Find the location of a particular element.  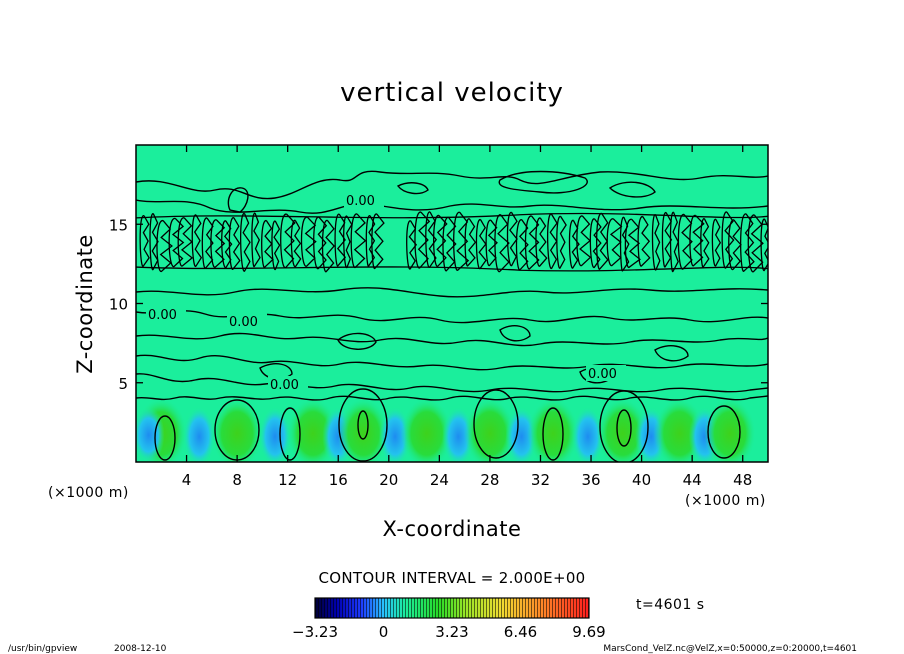

chart-title: vertical velocity is located at coordinates (452, 93).